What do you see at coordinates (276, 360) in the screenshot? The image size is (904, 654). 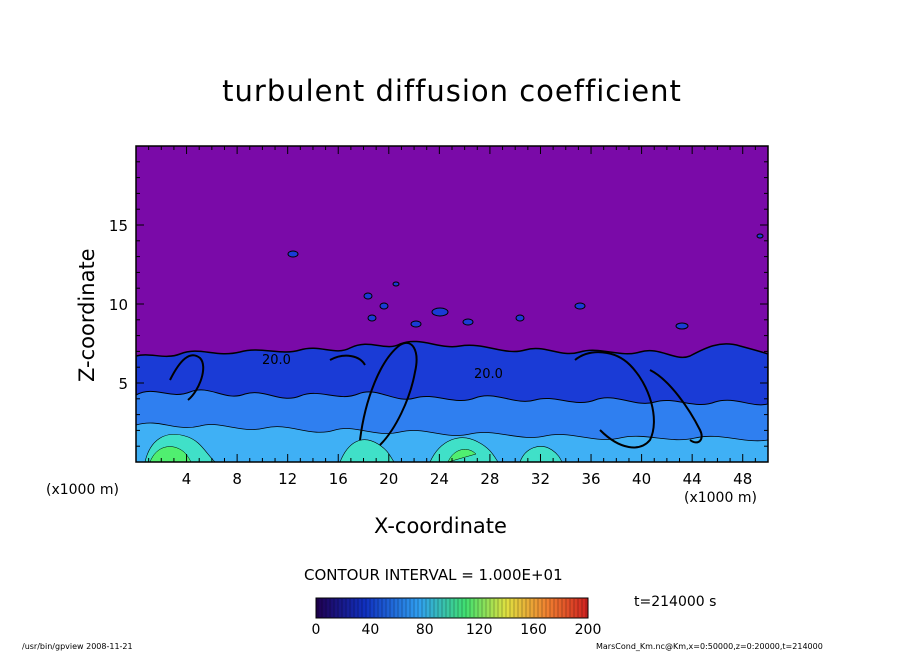 I see `contour-label-1: 20.0` at bounding box center [276, 360].